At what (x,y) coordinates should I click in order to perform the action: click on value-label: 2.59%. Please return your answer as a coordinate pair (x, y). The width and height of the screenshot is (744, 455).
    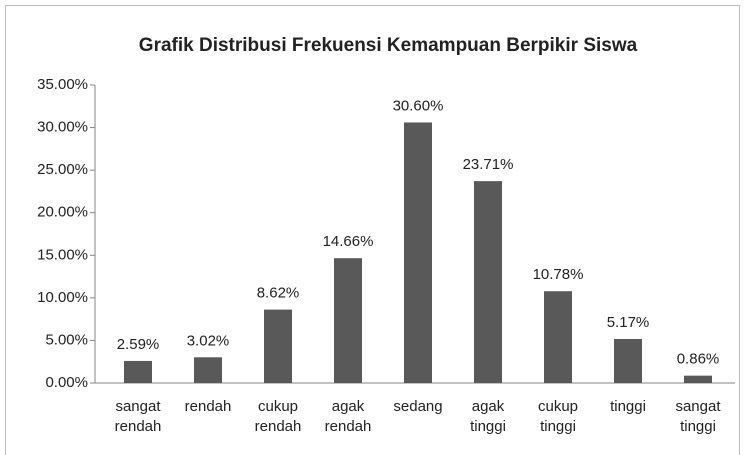
    Looking at the image, I should click on (138, 344).